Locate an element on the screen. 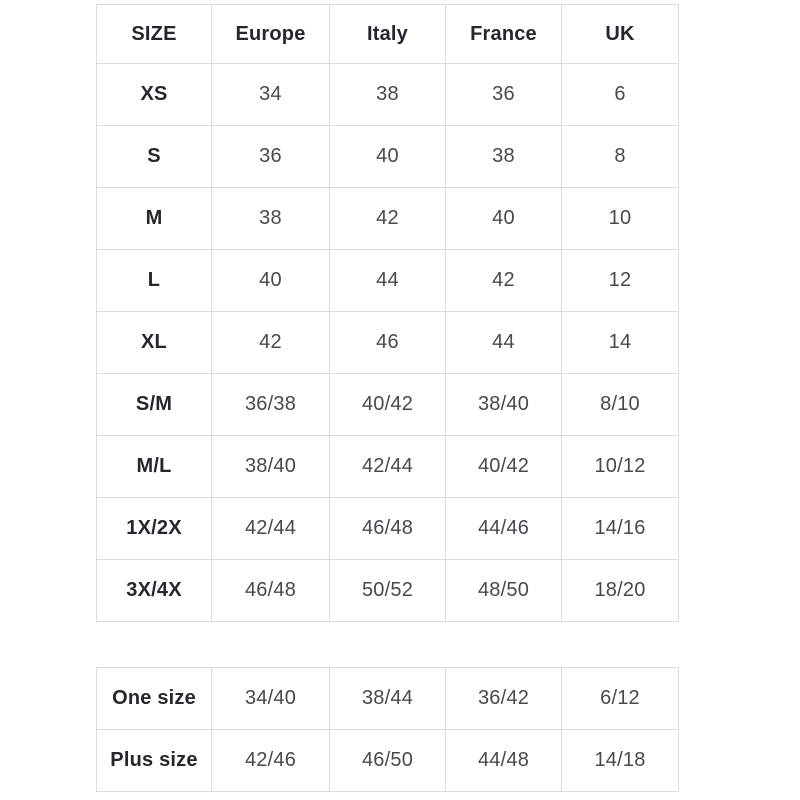  value-cell-europe: 46/48 is located at coordinates (270, 590).